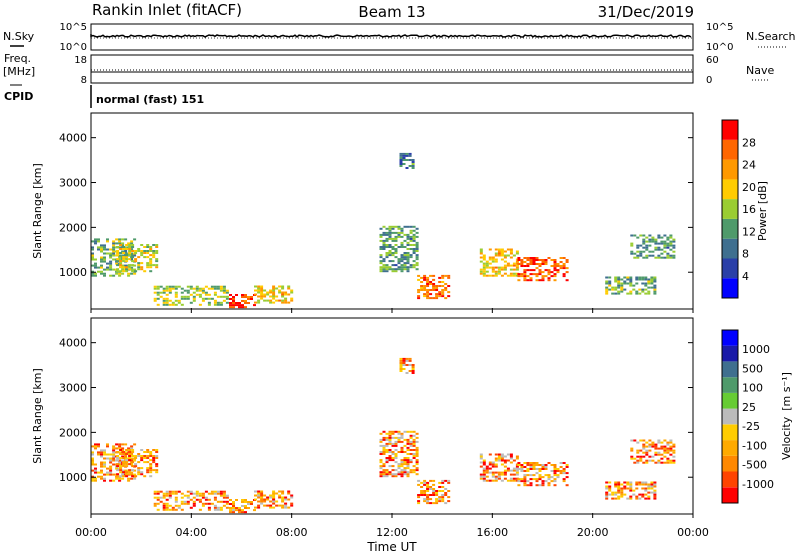 This screenshot has width=800, height=554. What do you see at coordinates (593, 532) in the screenshot?
I see `x-tick-label: 20:00` at bounding box center [593, 532].